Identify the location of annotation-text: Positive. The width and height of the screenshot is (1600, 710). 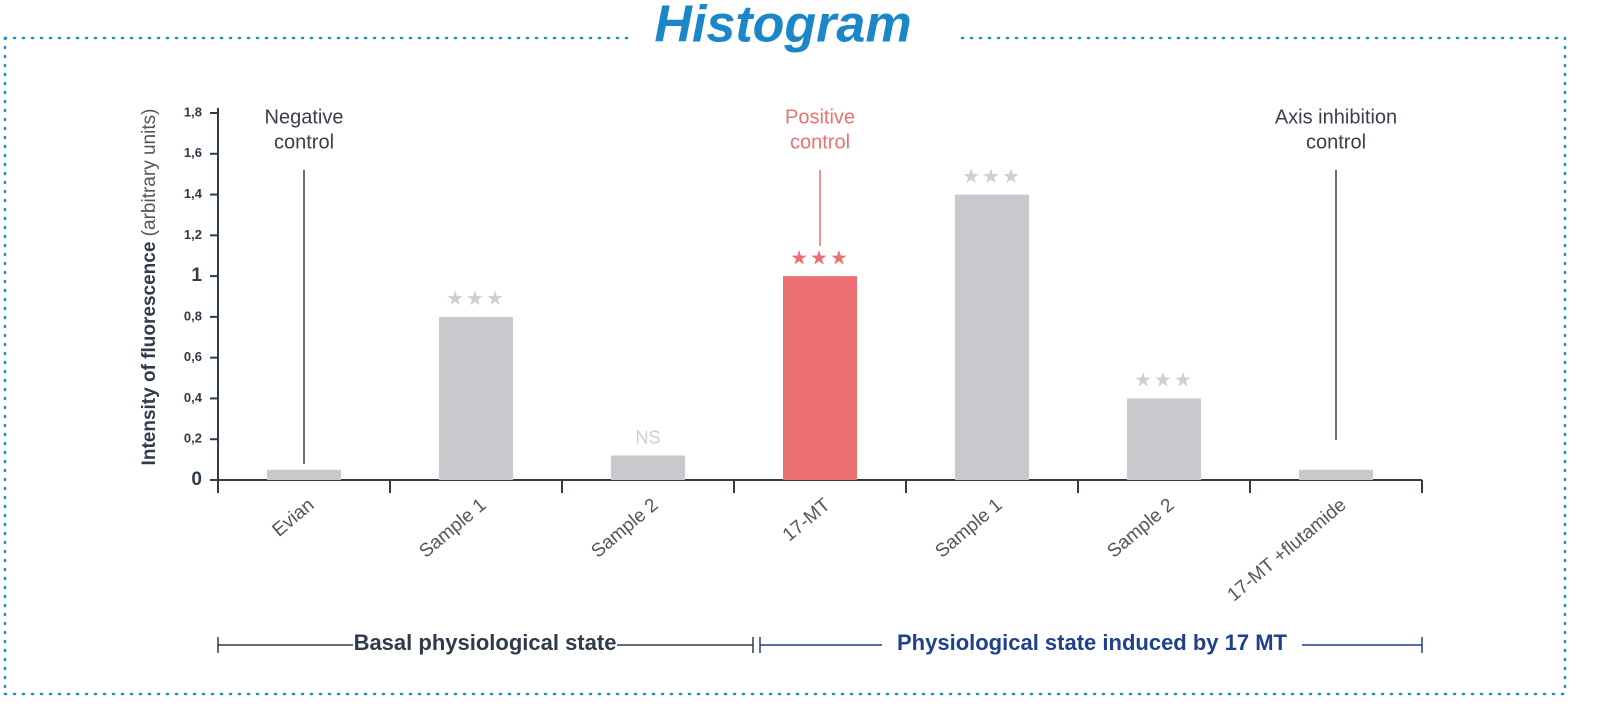
(820, 117).